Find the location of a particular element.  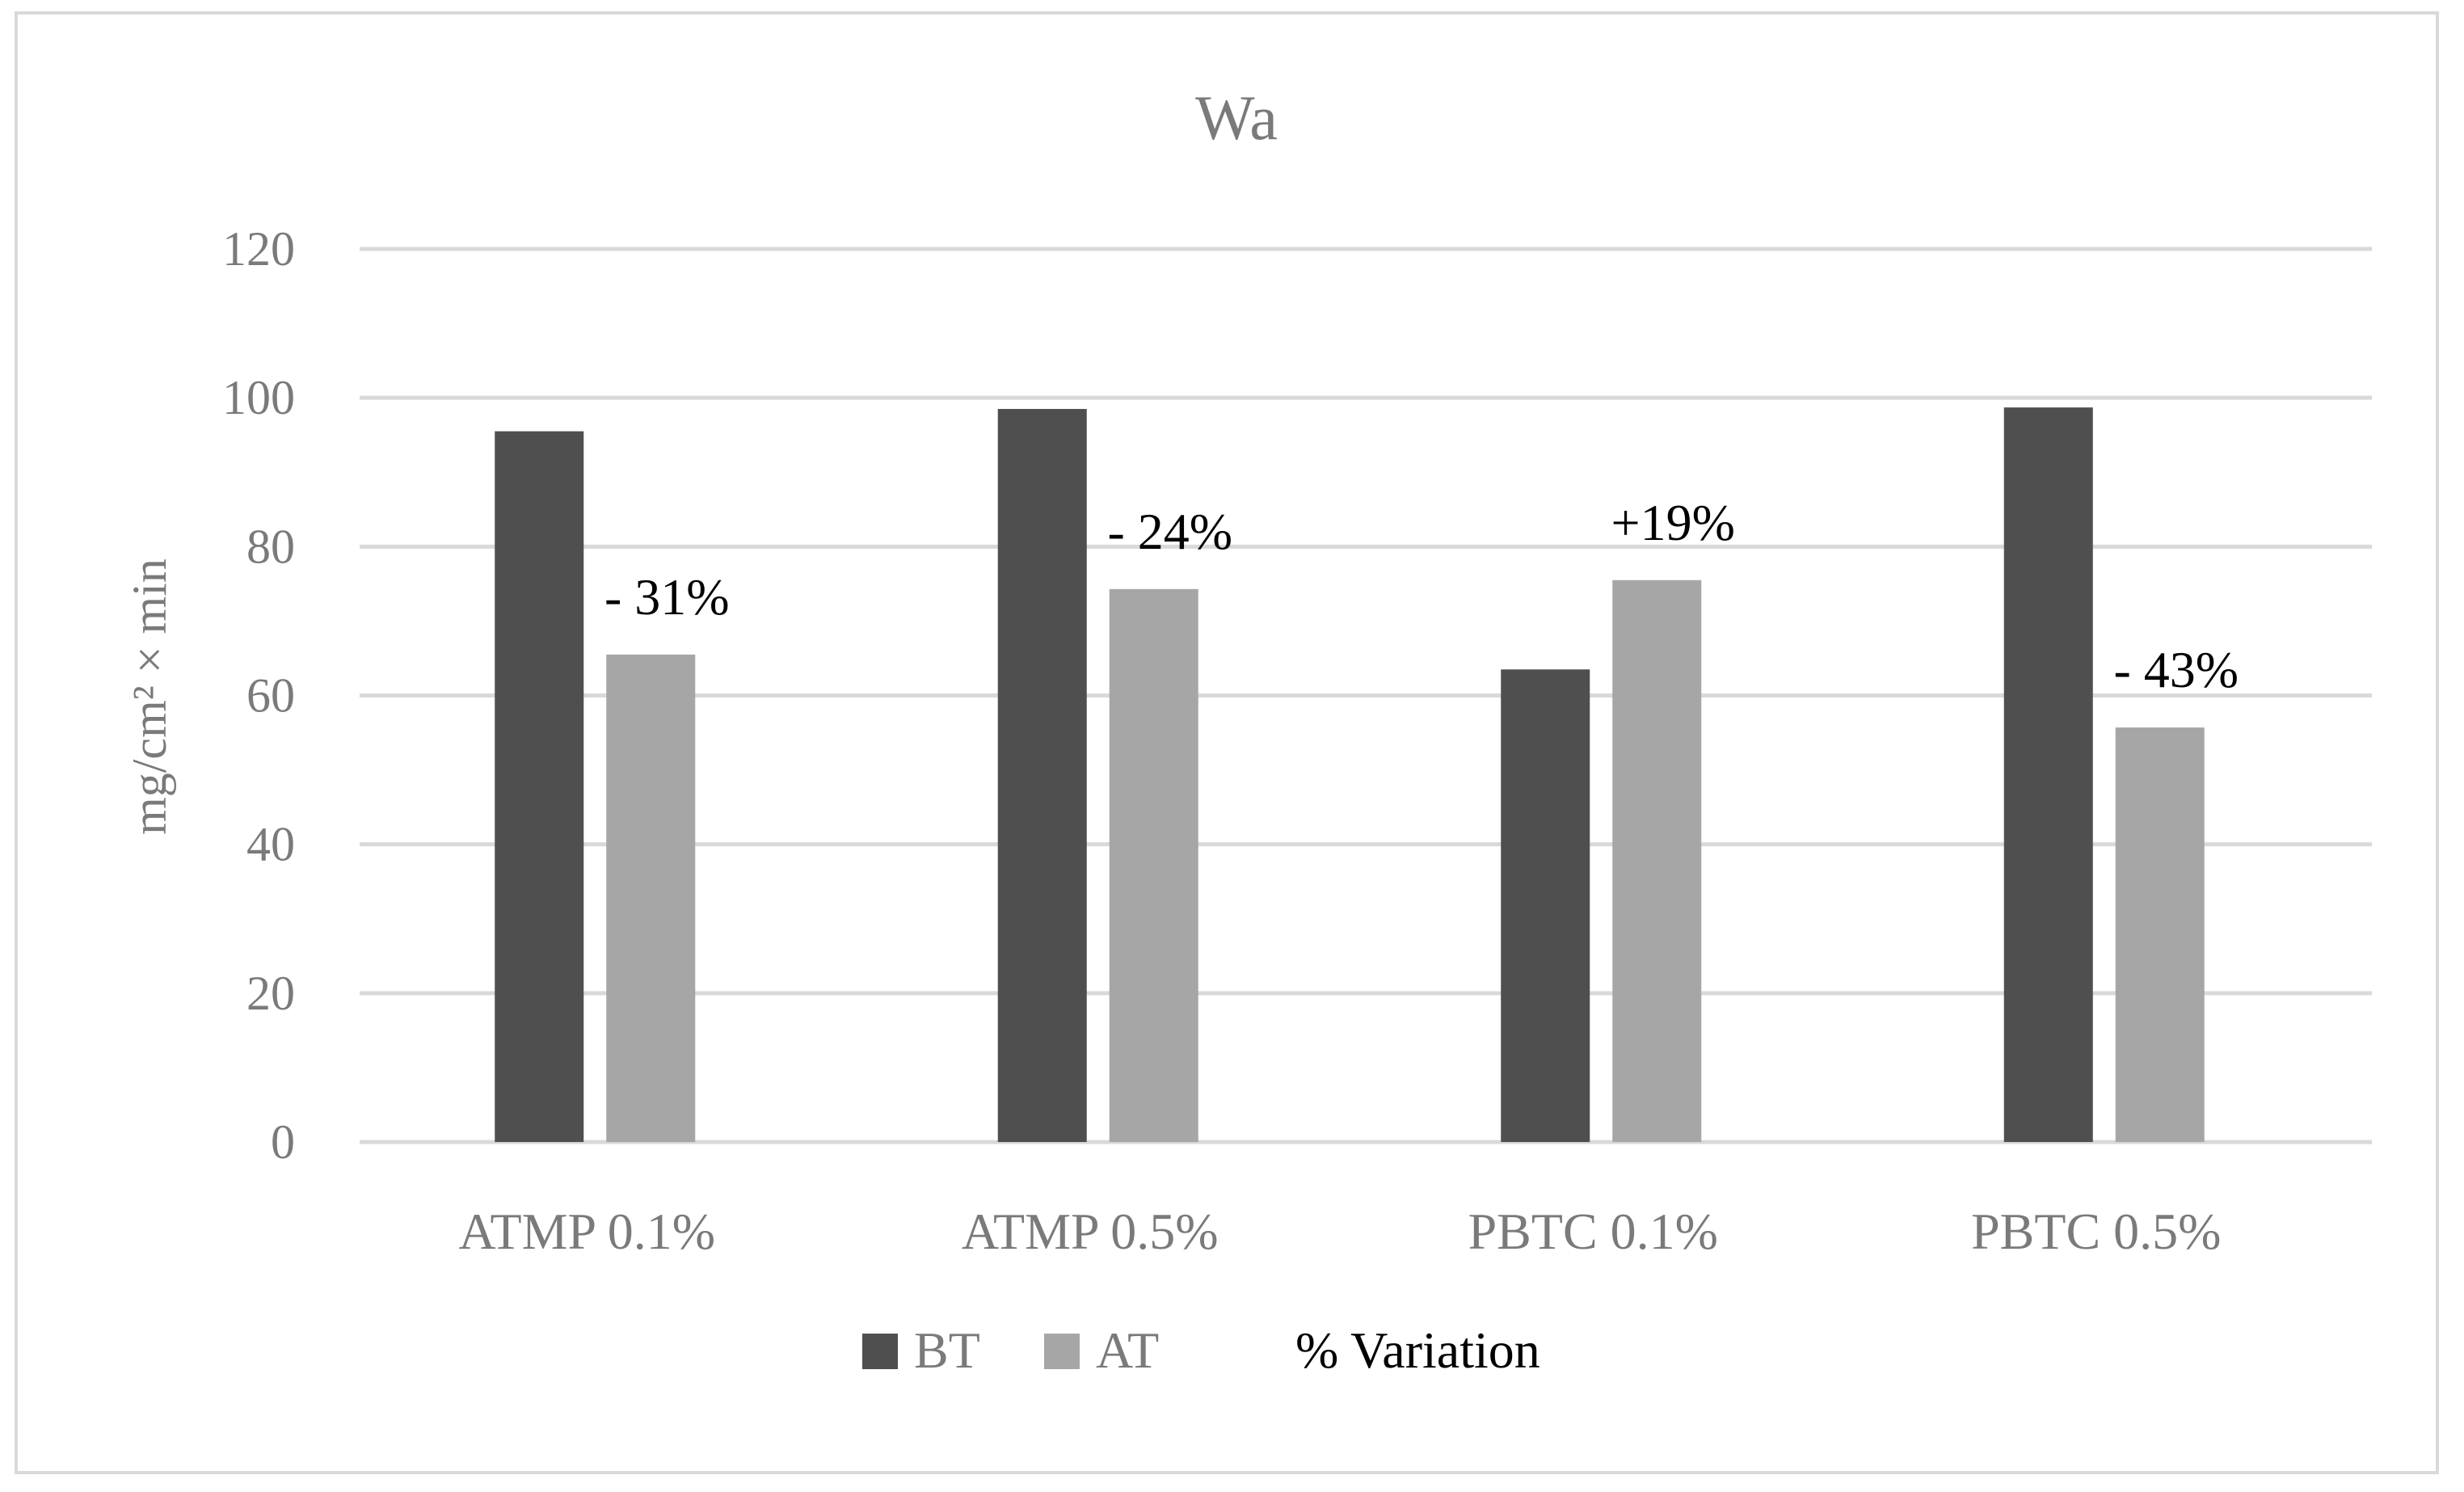

legend-label-variation: % Variation is located at coordinates (1417, 1350).